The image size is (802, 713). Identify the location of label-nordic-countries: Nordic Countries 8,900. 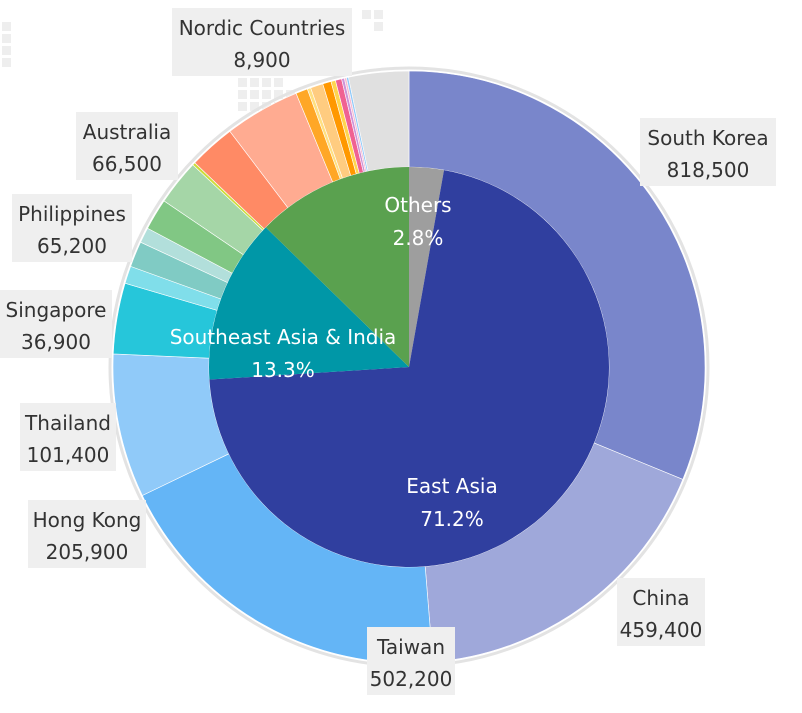
(262, 42).